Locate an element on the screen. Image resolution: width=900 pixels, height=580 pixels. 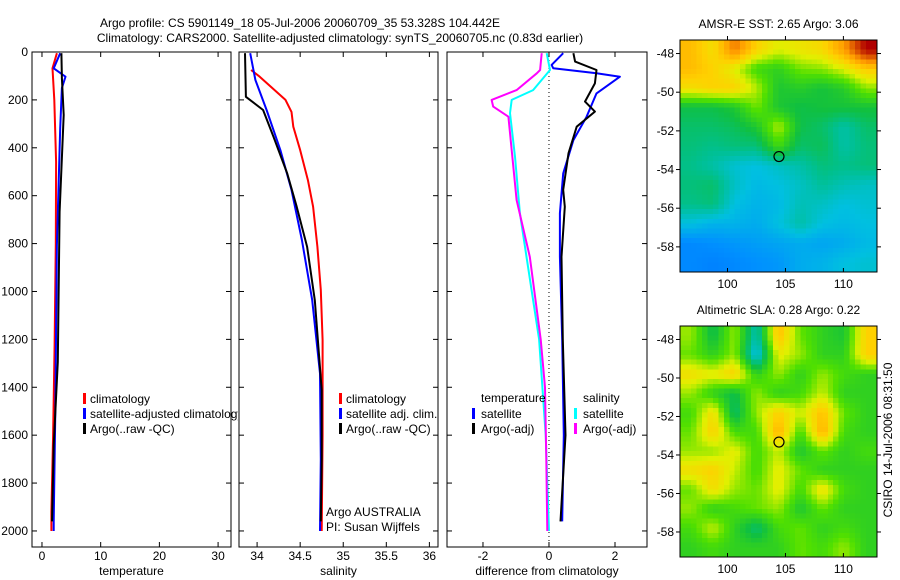
series-group is located at coordinates (284, 292).